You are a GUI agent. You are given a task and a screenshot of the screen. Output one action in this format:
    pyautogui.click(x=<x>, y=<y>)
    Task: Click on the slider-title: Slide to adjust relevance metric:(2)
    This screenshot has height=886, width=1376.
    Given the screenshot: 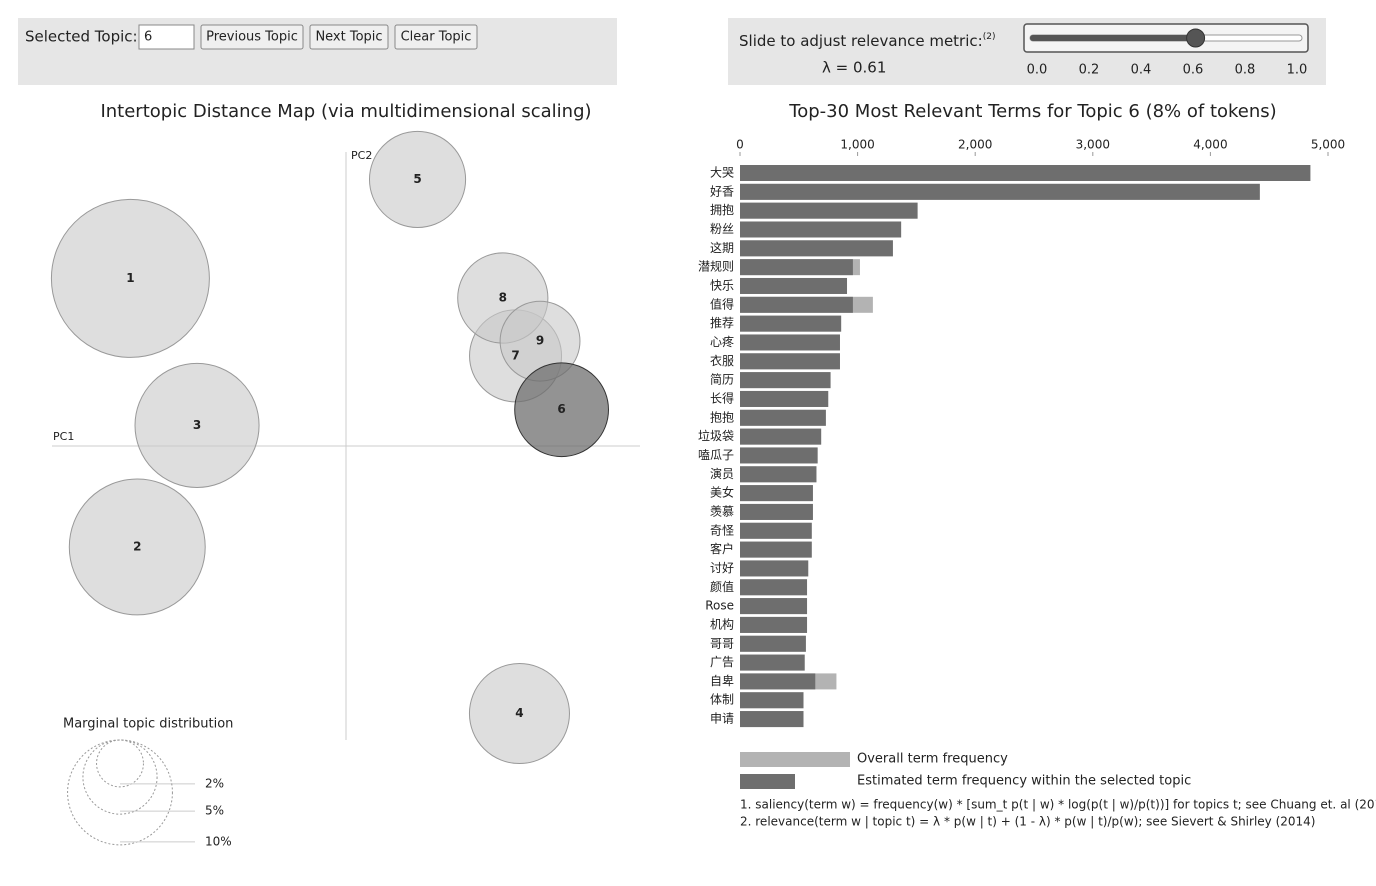 What is the action you would take?
    pyautogui.click(x=867, y=41)
    